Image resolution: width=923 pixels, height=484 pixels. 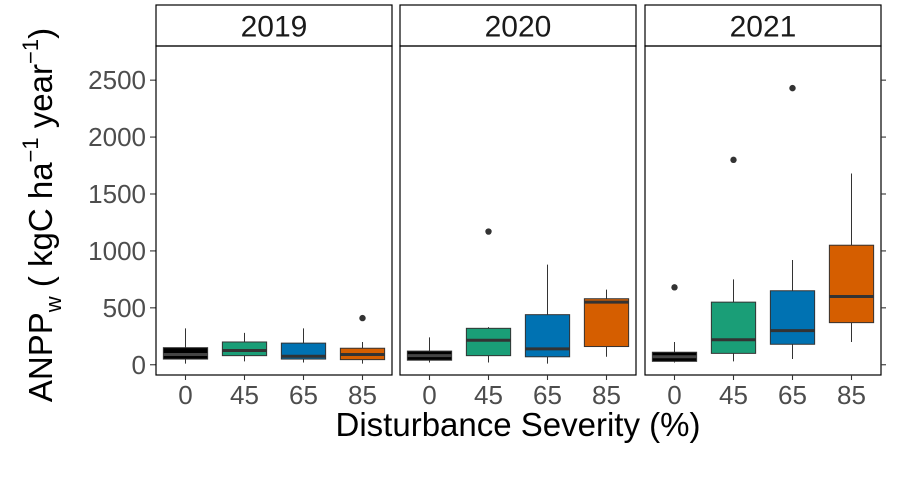 What do you see at coordinates (30, 51) in the screenshot?
I see `y-axis-title-sup2: −1` at bounding box center [30, 51].